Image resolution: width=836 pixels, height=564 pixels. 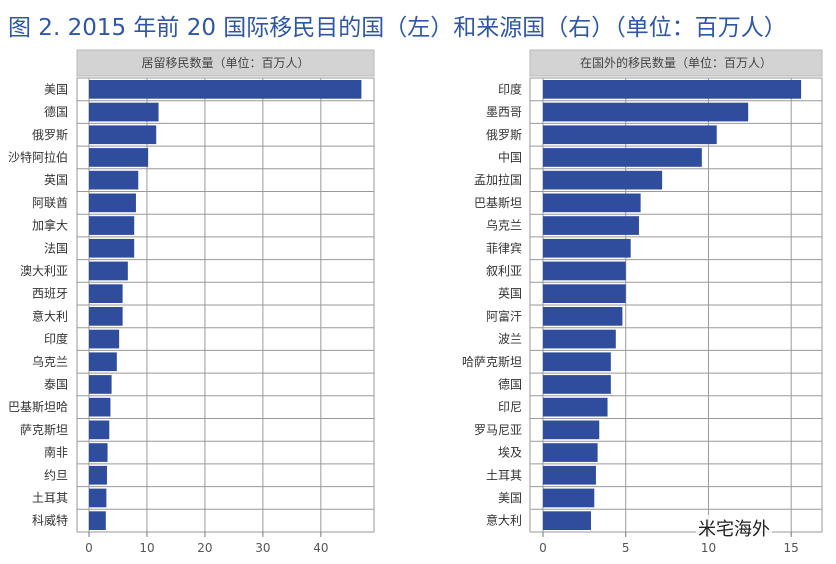 I want to click on category-label: 中国, so click(x=510, y=156).